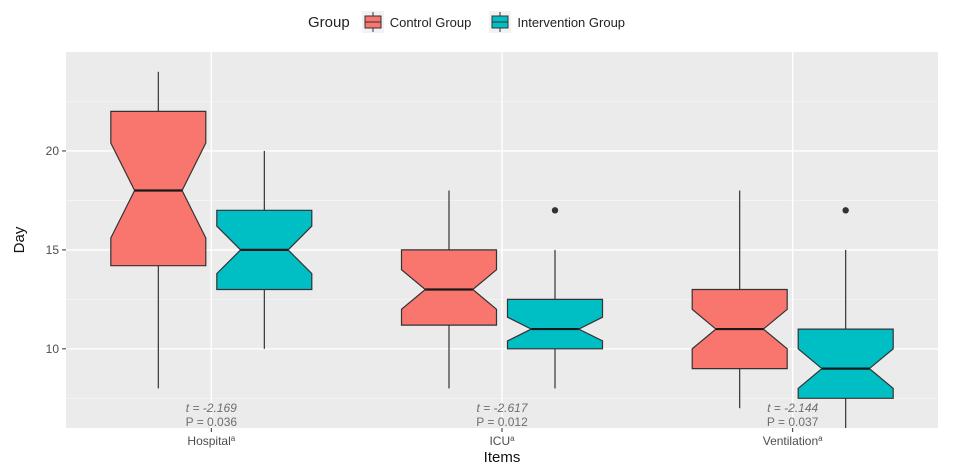 Image resolution: width=956 pixels, height=466 pixels. What do you see at coordinates (53, 349) in the screenshot?
I see `y-tick-label: 10` at bounding box center [53, 349].